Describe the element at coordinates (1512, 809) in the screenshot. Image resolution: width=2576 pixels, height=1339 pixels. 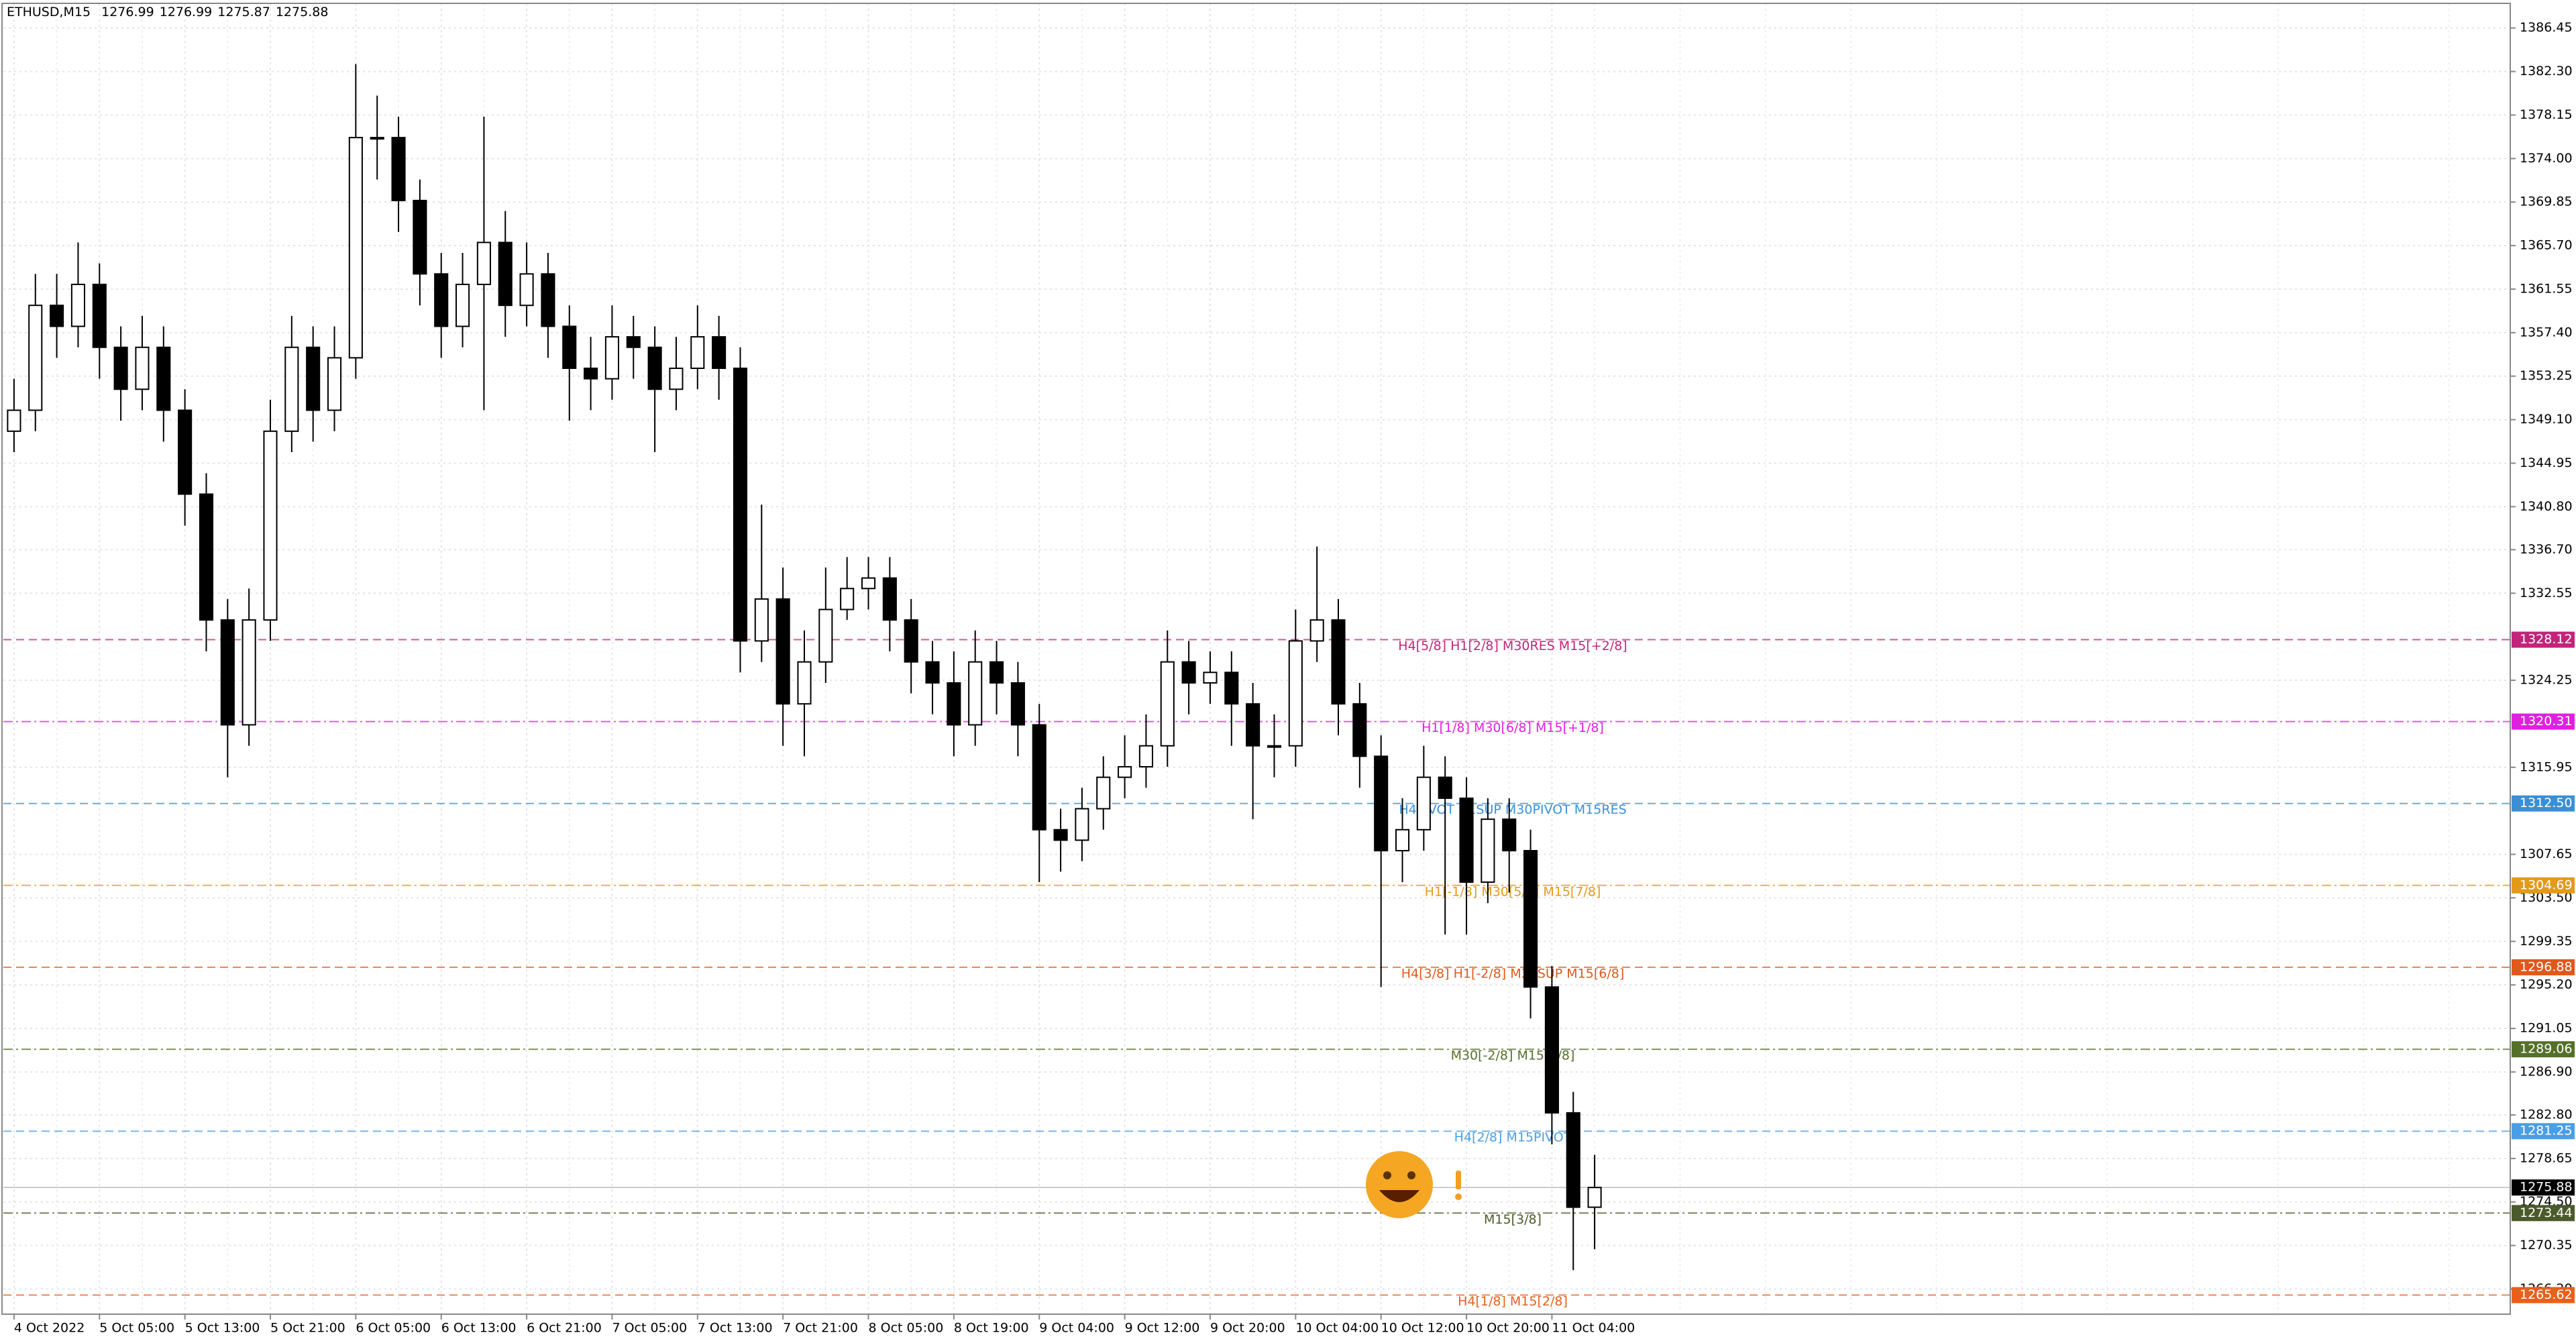
I see `level-label: H4PIVOT H1SUP M30PIVOT M15RES` at that location.